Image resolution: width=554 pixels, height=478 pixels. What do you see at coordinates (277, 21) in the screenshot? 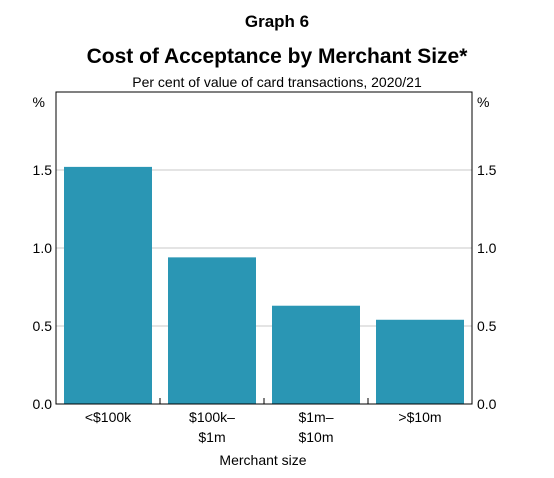
I see `graph-label: Graph 6` at bounding box center [277, 21].